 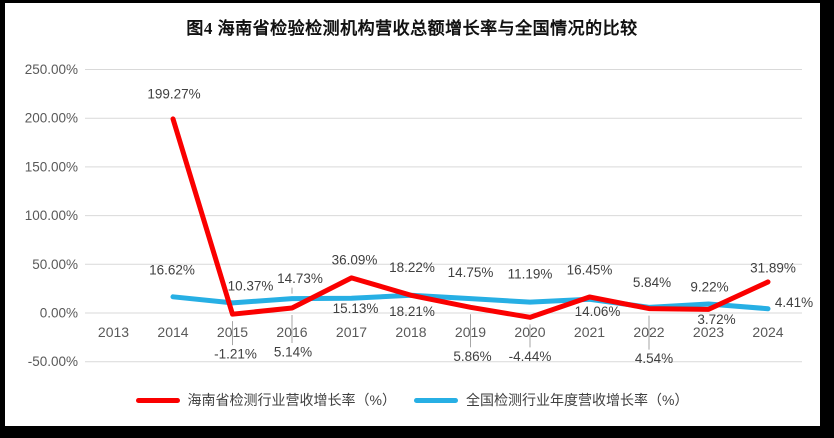 What do you see at coordinates (654, 358) in the screenshot?
I see `data-label-hainan: 4.54%` at bounding box center [654, 358].